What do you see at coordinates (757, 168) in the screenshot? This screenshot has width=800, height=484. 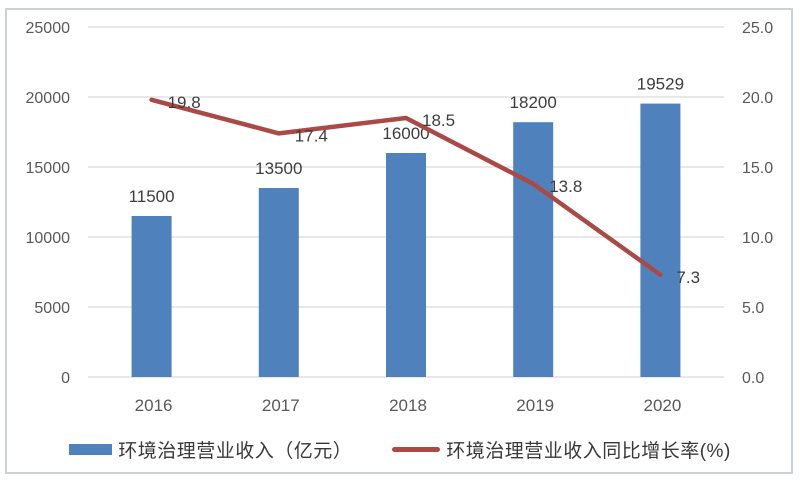 I see `right-axis-tick-15.0: 15.0` at bounding box center [757, 168].